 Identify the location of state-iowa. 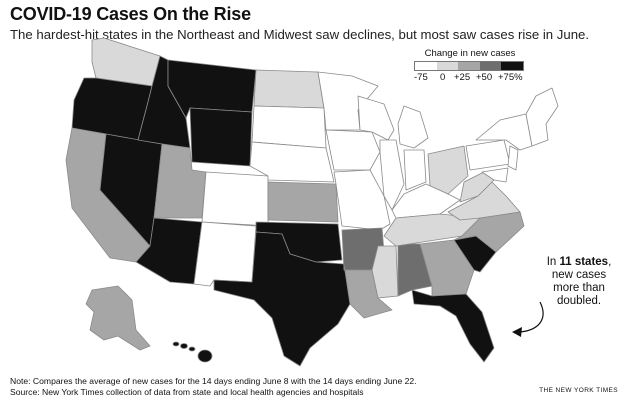
(353, 150).